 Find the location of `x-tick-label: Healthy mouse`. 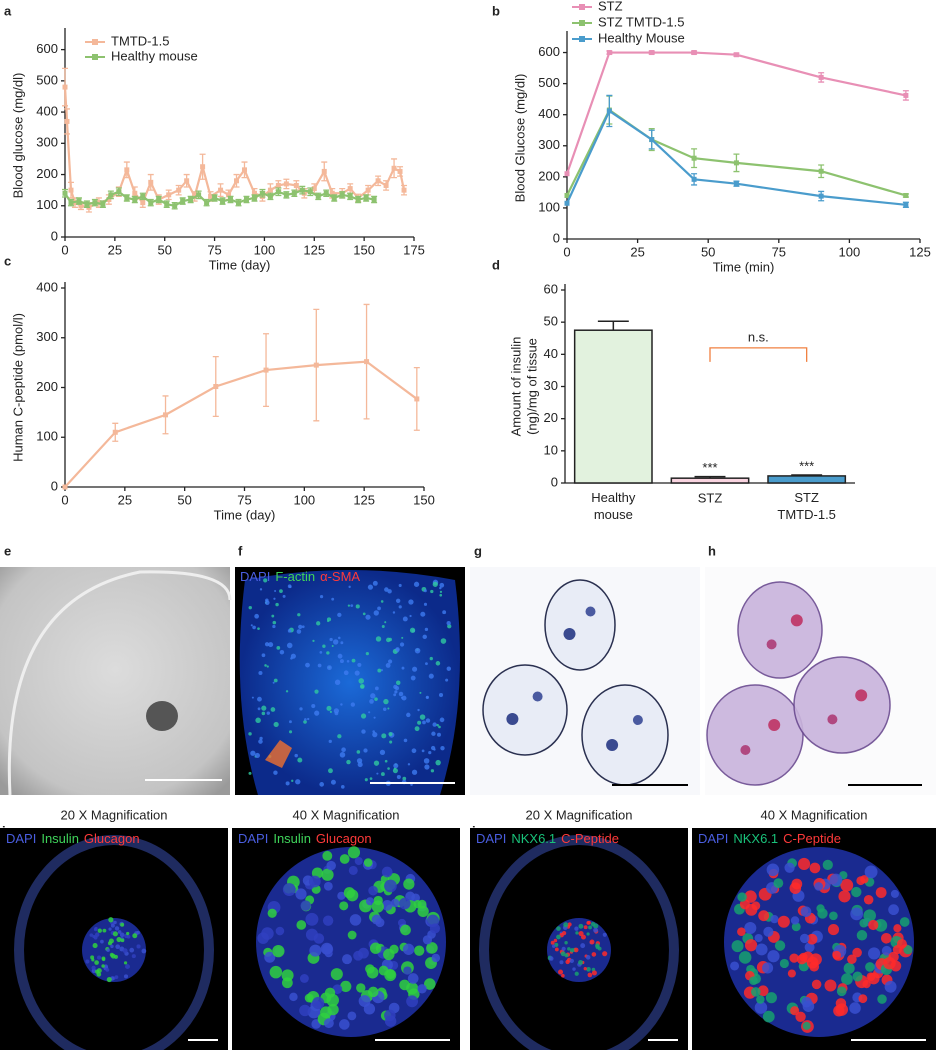

x-tick-label: Healthy mouse is located at coordinates (613, 506).